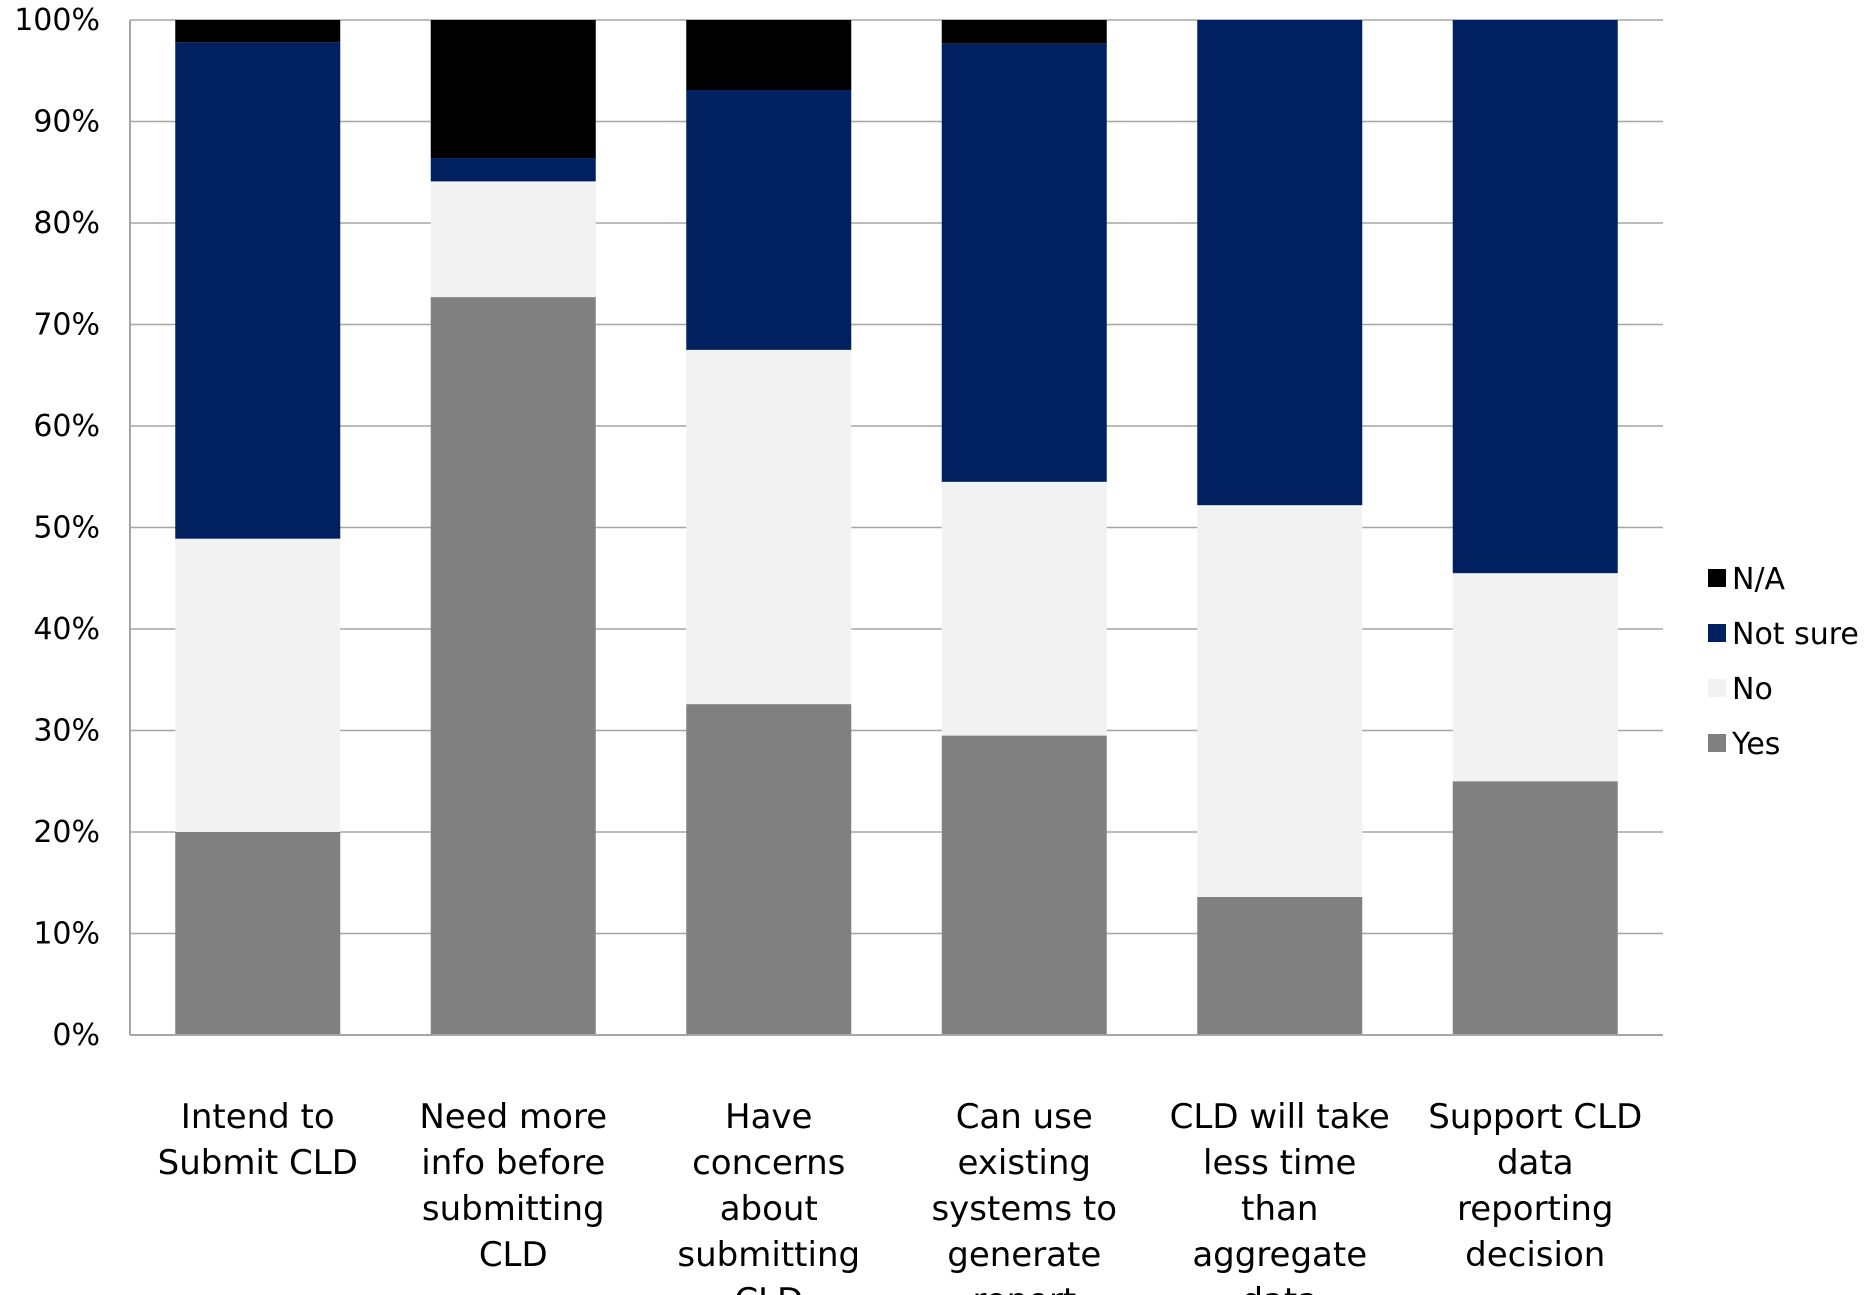  I want to click on category-label-line: decision, so click(1535, 1255).